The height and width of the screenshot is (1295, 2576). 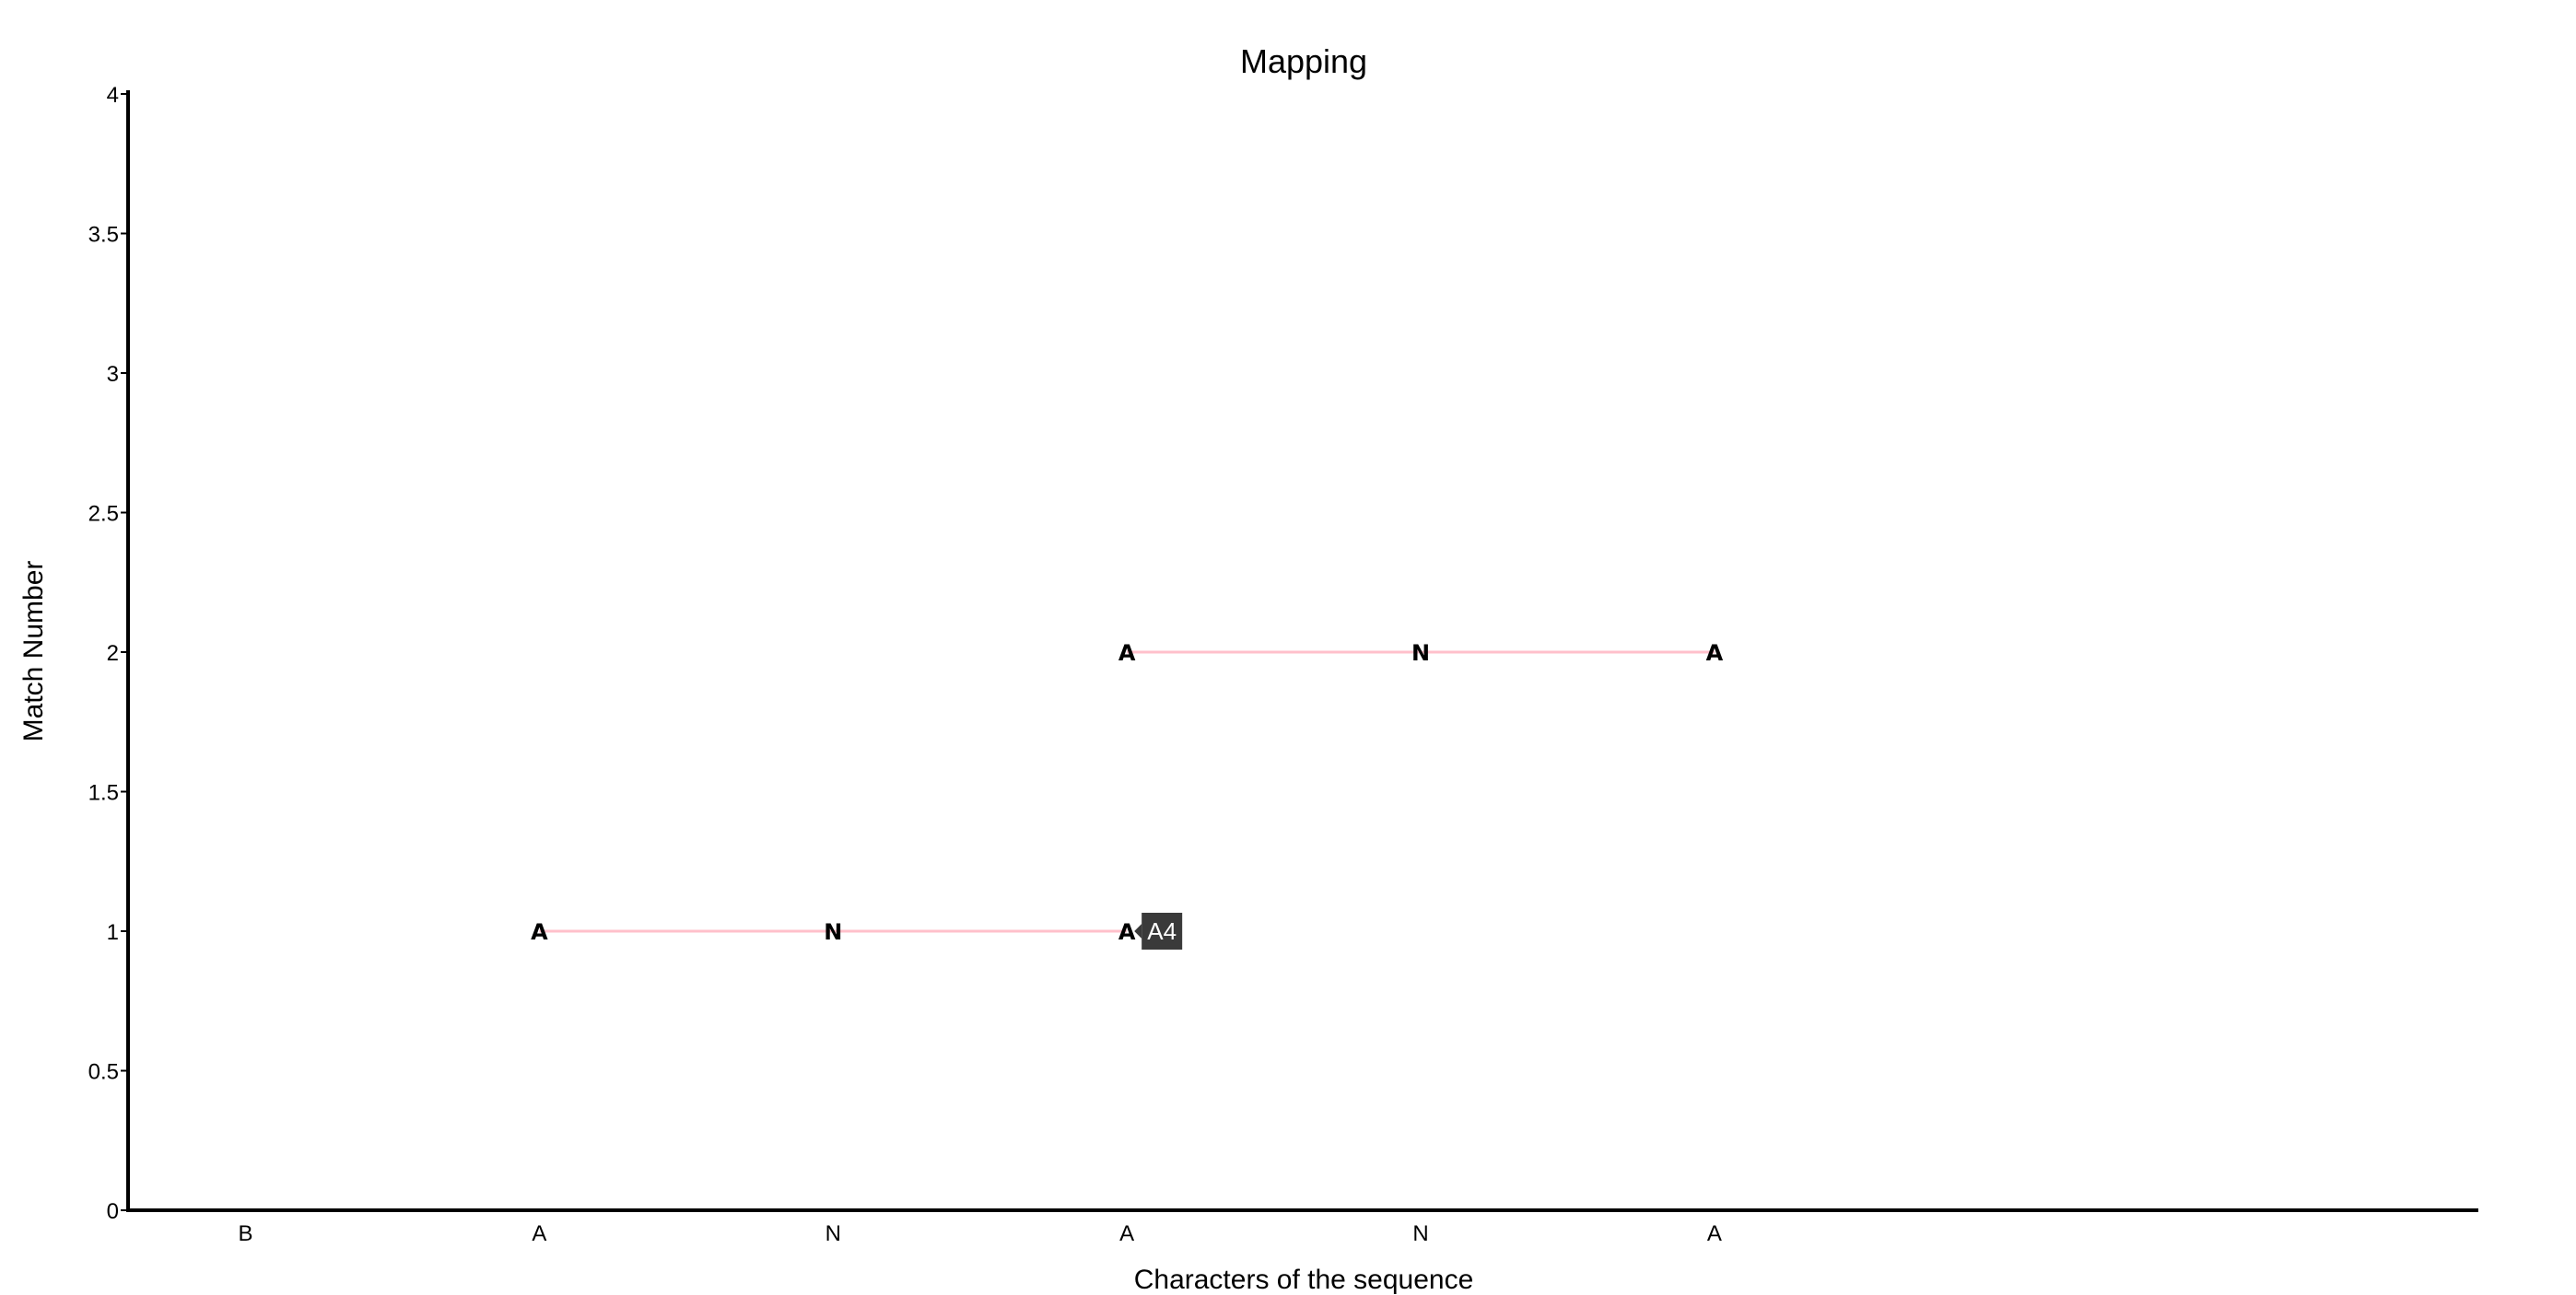 I want to click on y-tick-label: 1.5, so click(x=103, y=793).